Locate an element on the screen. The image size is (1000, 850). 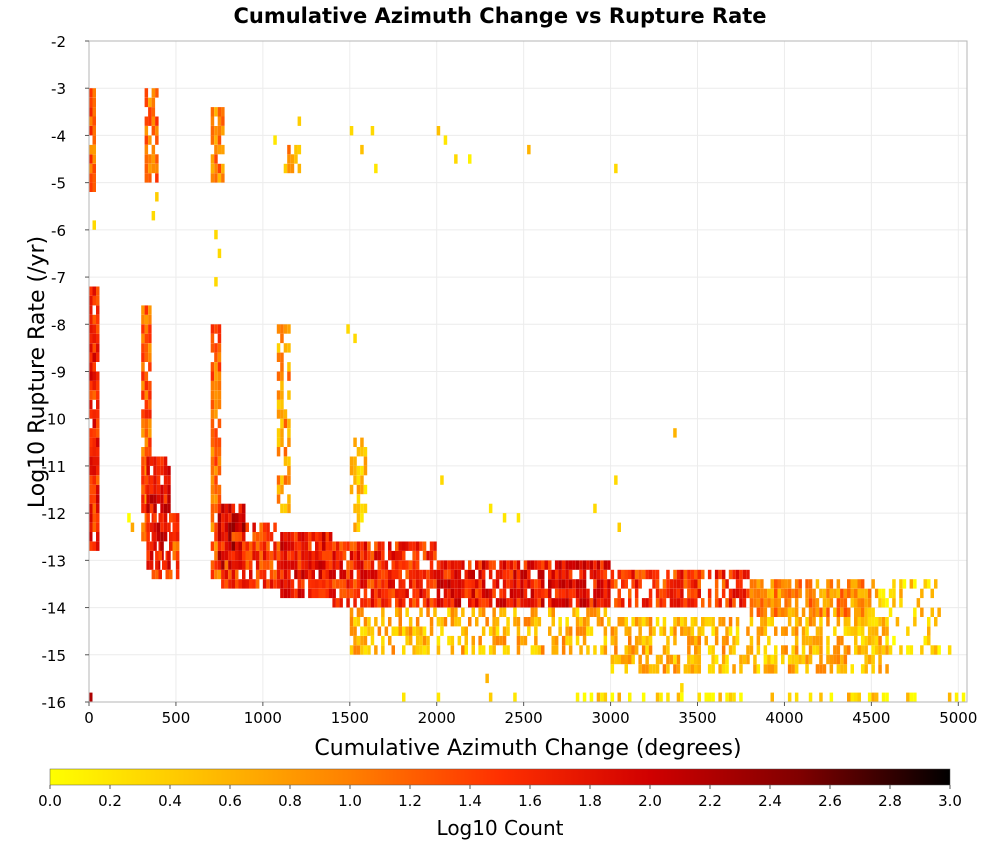
colorbar-tick-label: 1.2 is located at coordinates (410, 801).